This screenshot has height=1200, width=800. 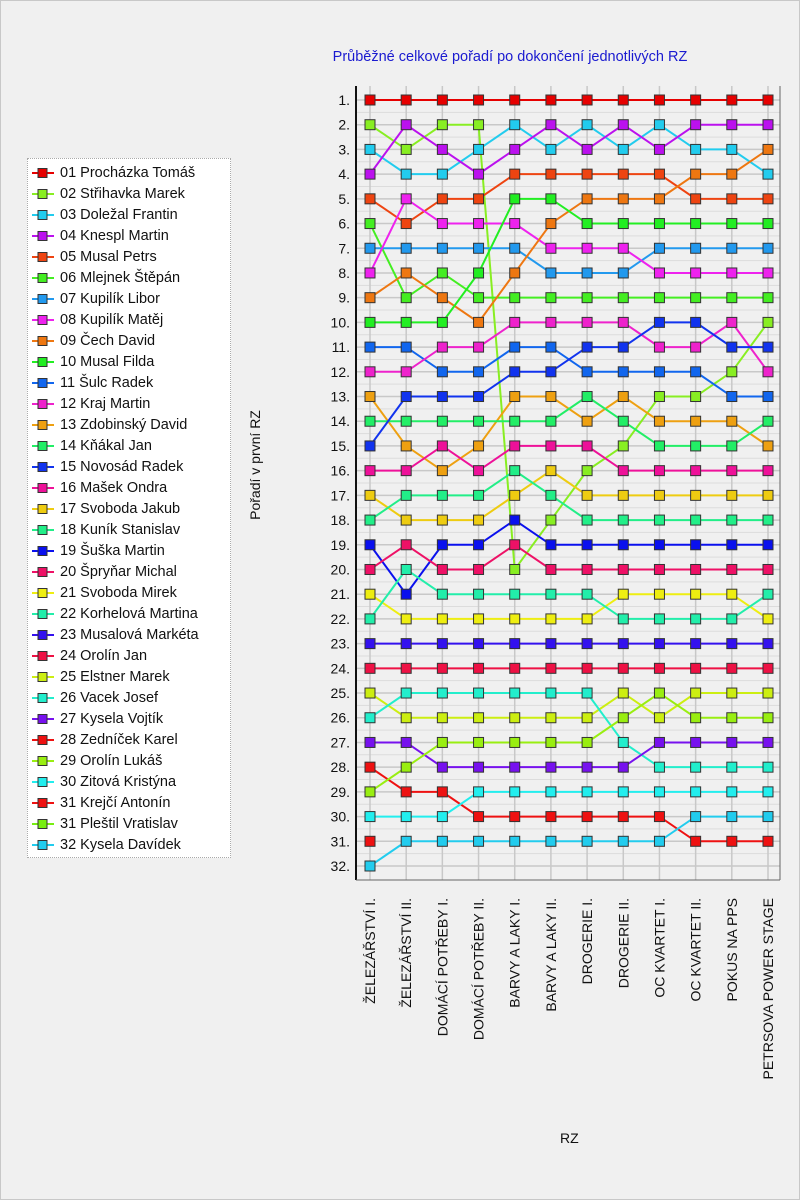 I want to click on legend-label: 17 Svoboda Jakub, so click(x=120, y=508).